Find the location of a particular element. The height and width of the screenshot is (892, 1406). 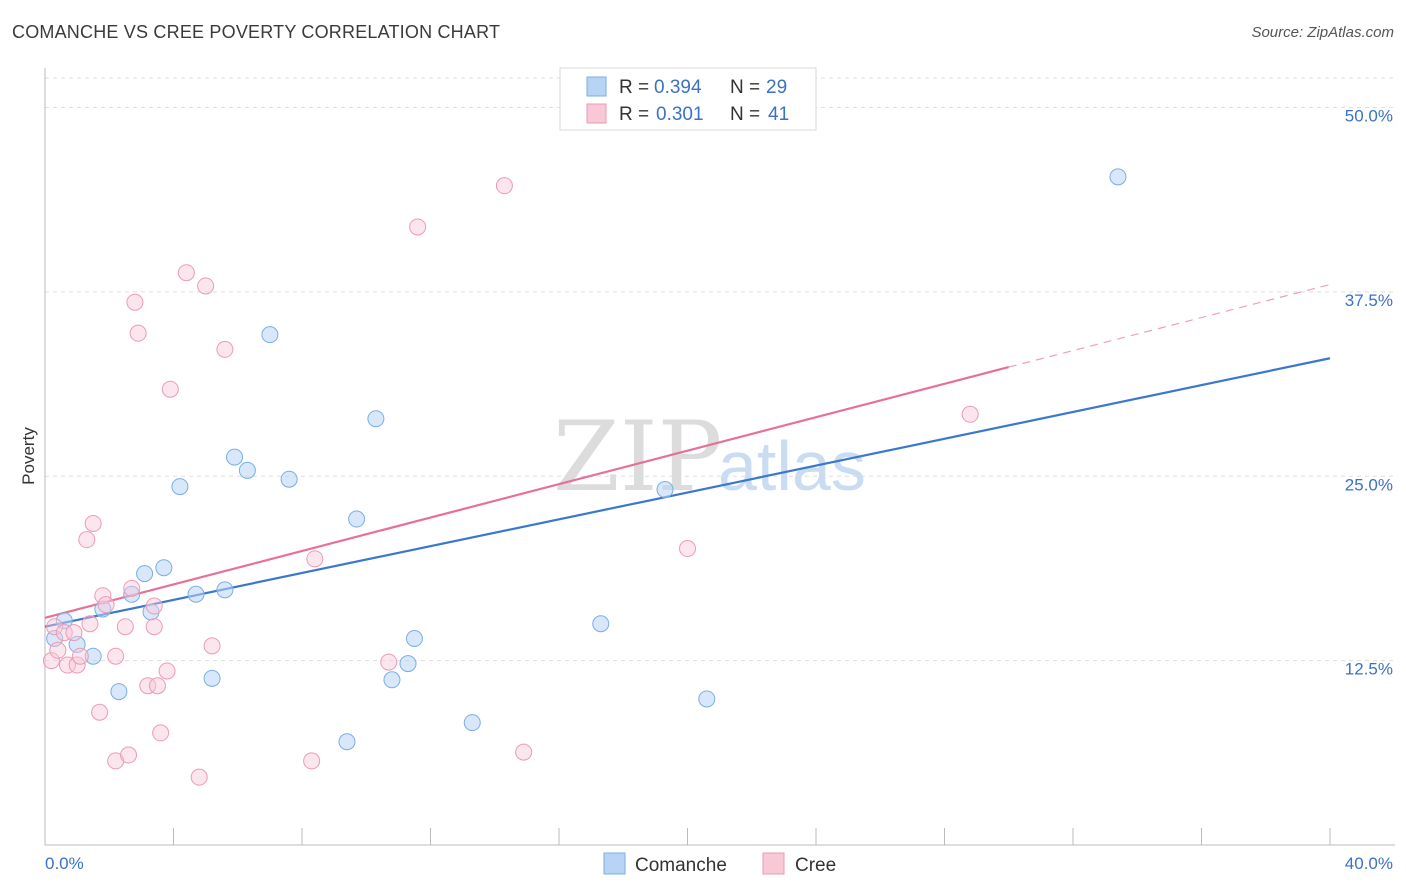

y-tick-label: 25.0% is located at coordinates (1369, 484).